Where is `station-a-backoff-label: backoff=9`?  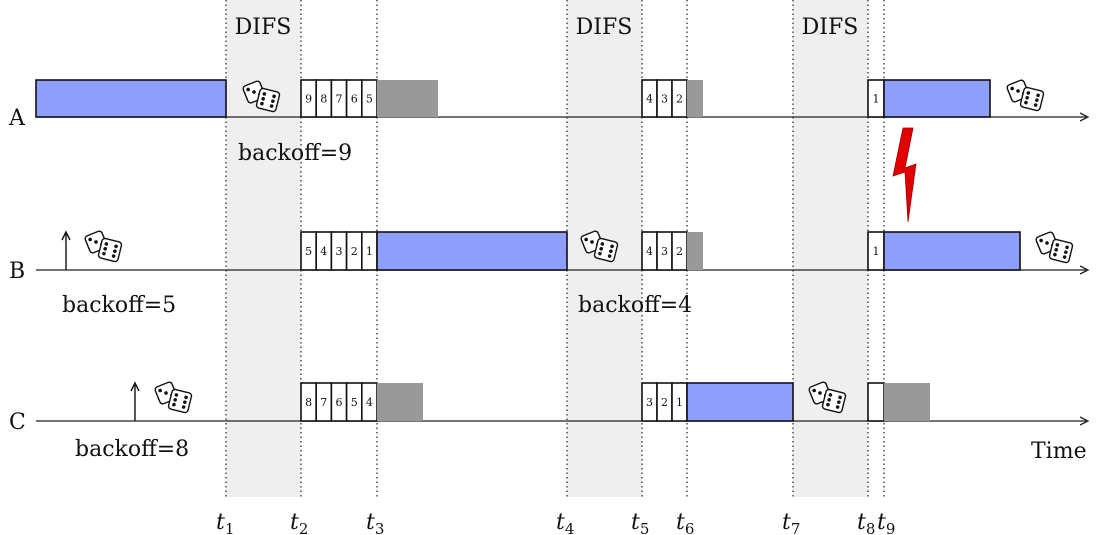
station-a-backoff-label: backoff=9 is located at coordinates (295, 153).